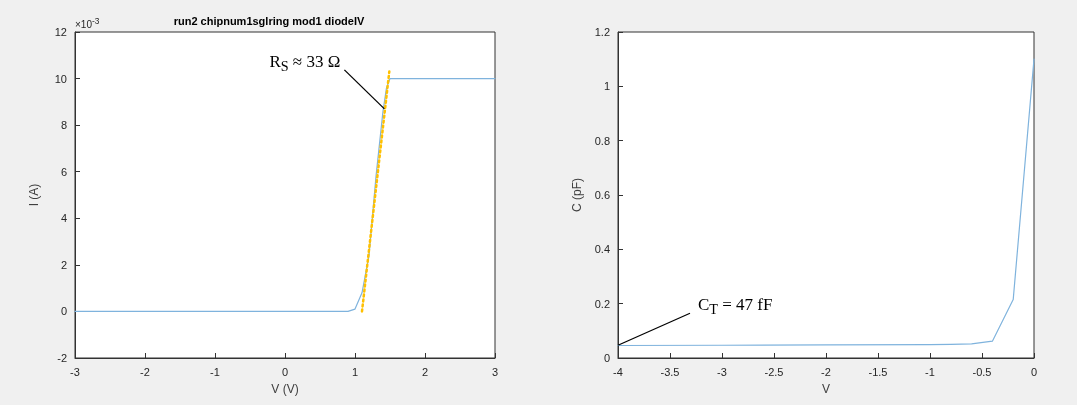 This screenshot has height=405, width=1077. I want to click on y-tick-label: 2, so click(63, 264).